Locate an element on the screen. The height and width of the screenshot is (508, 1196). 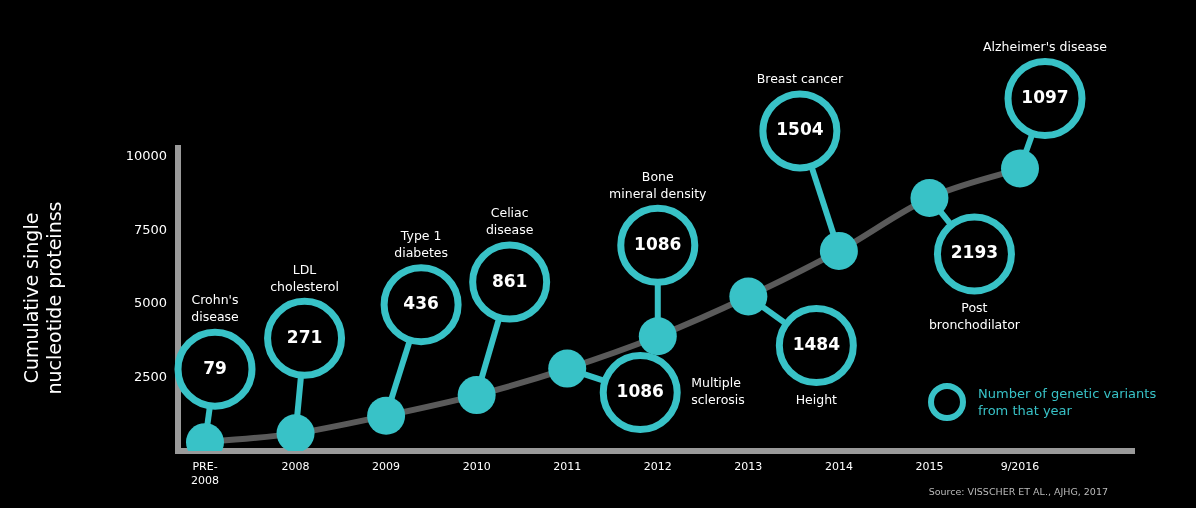
annotation: Type 1 diabetes is located at coordinates (421, 243).